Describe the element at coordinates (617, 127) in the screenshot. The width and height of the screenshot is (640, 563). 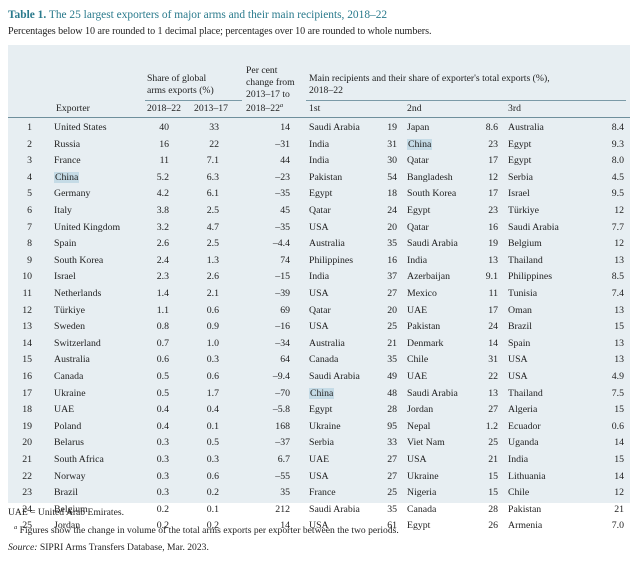
I see `cell-recipient-3-share: 8.4` at that location.